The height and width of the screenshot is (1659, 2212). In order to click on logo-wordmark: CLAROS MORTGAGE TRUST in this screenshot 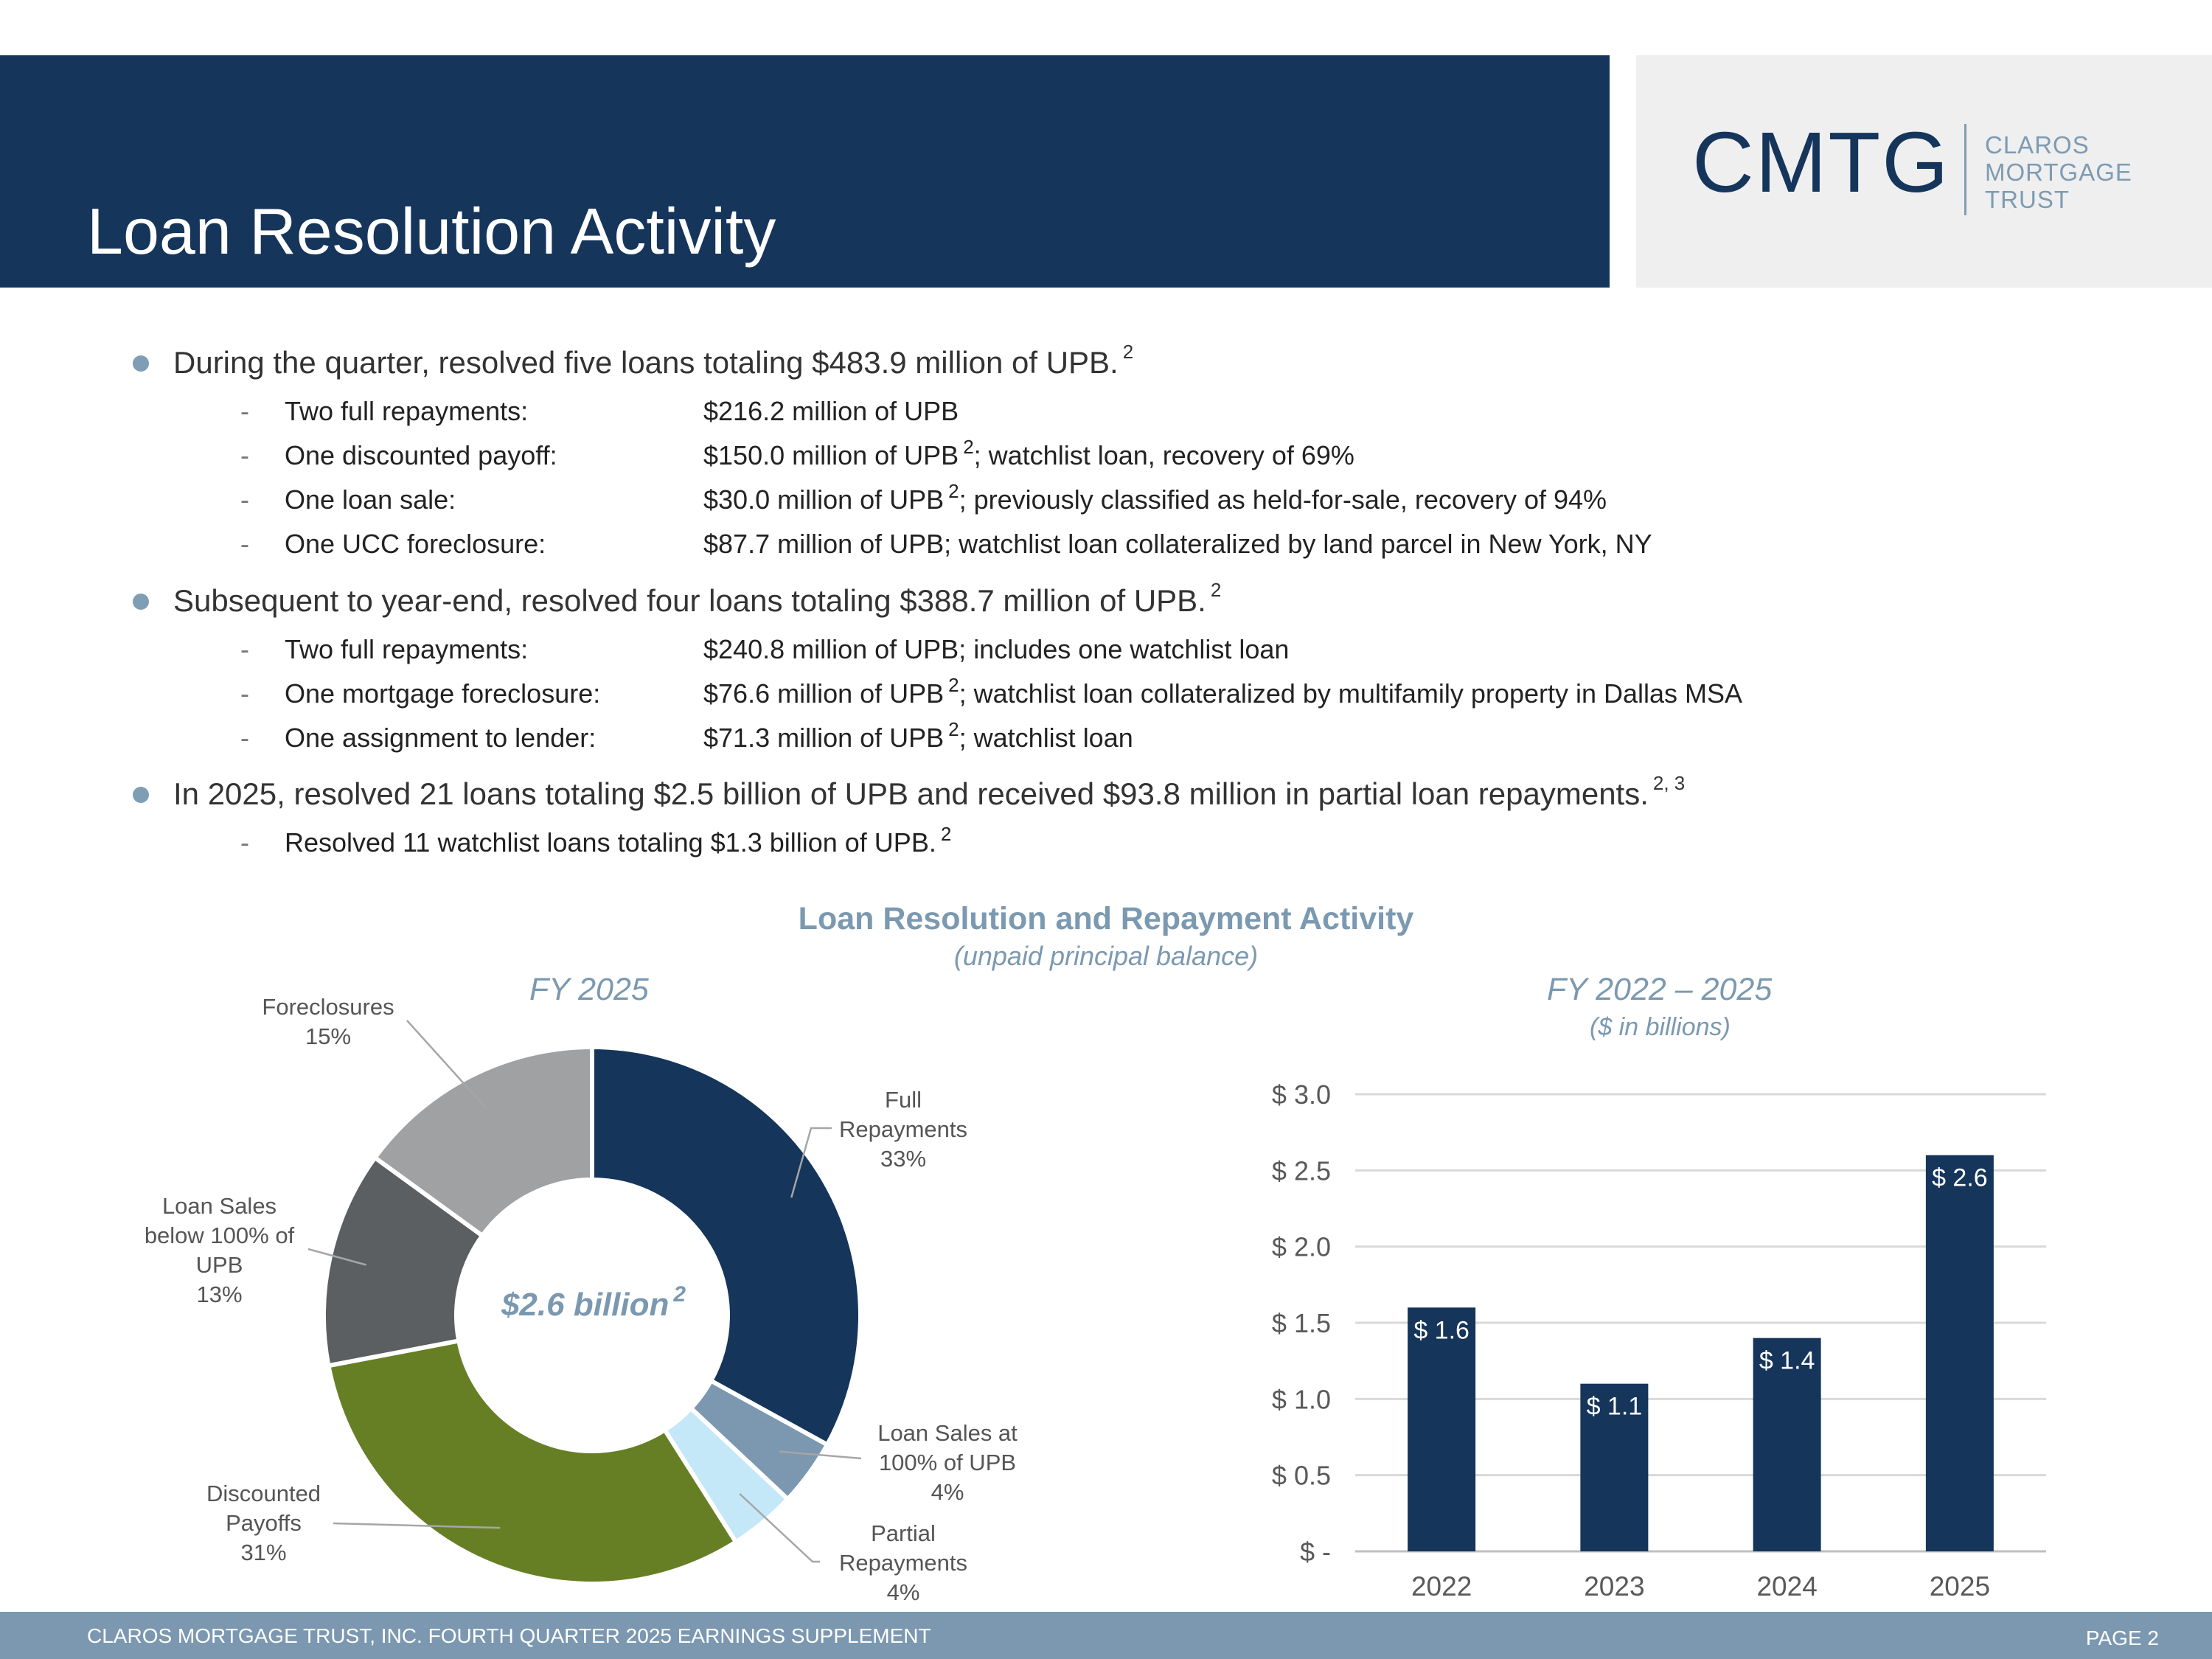, I will do `click(2058, 172)`.